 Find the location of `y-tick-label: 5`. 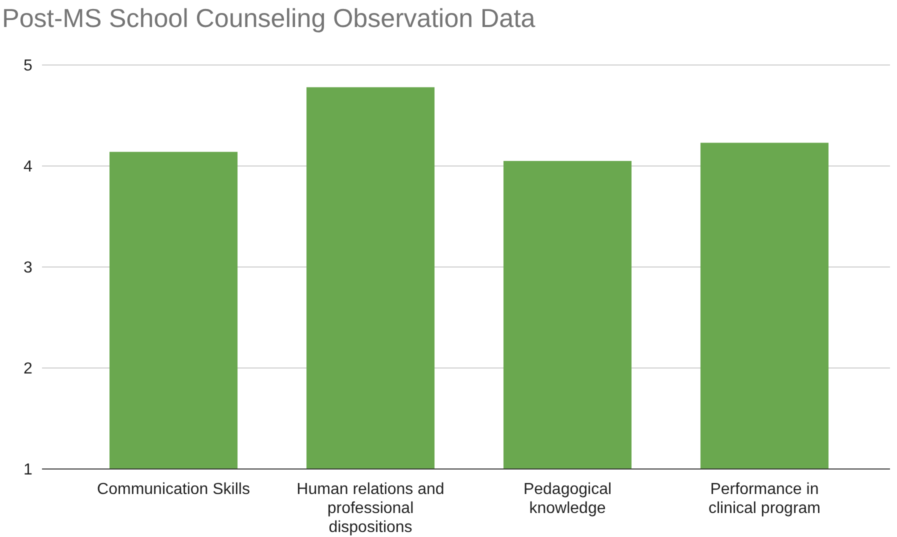

y-tick-label: 5 is located at coordinates (28, 66).